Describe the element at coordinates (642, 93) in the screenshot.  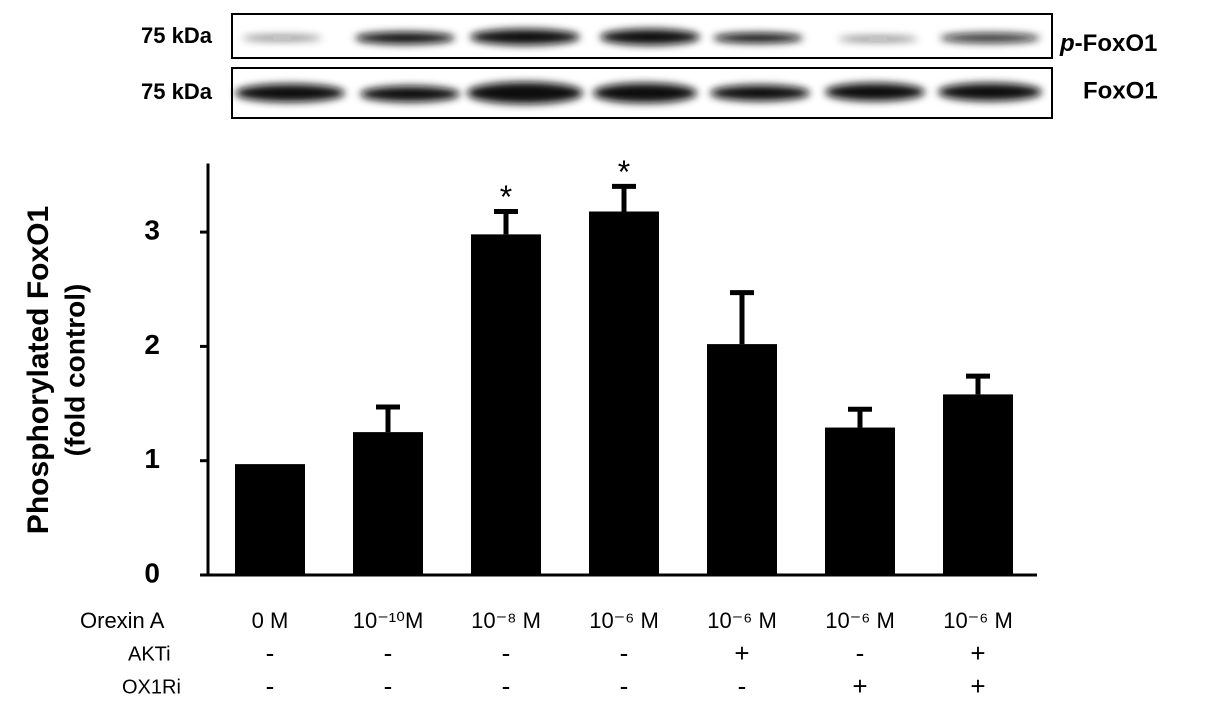
I see `blot-bottom` at that location.